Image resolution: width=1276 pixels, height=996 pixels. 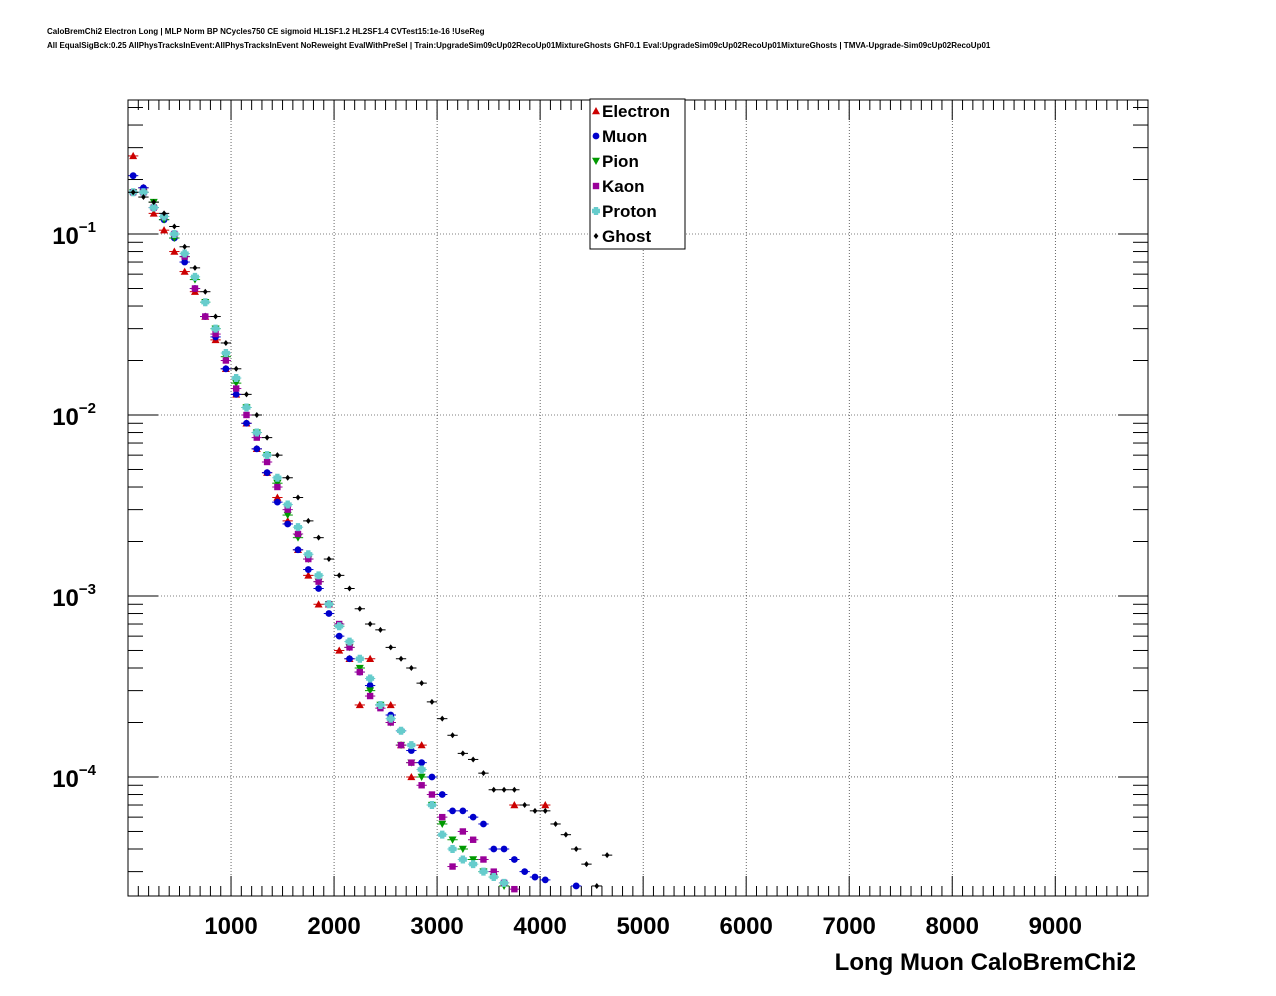 What do you see at coordinates (642, 926) in the screenshot?
I see `x-tick-label: 5000` at bounding box center [642, 926].